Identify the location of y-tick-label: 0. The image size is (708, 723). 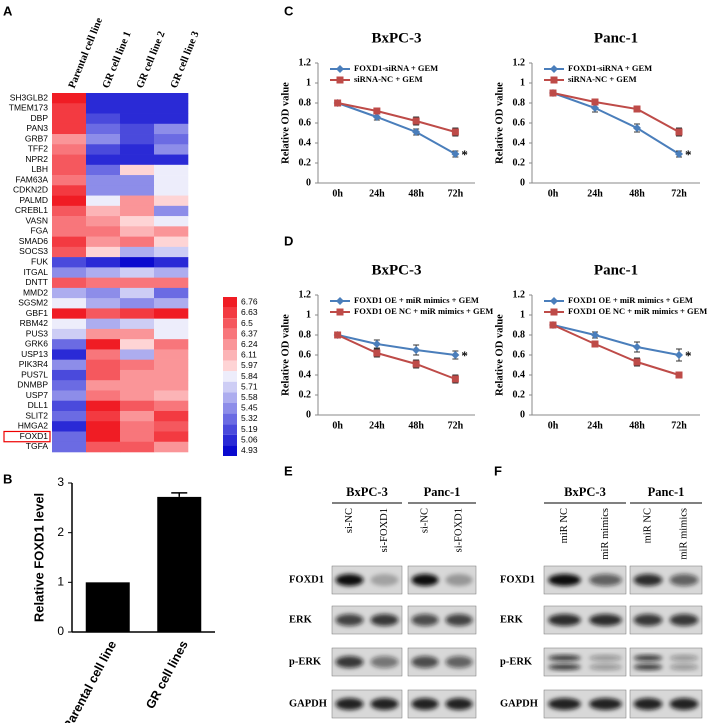
(308, 414).